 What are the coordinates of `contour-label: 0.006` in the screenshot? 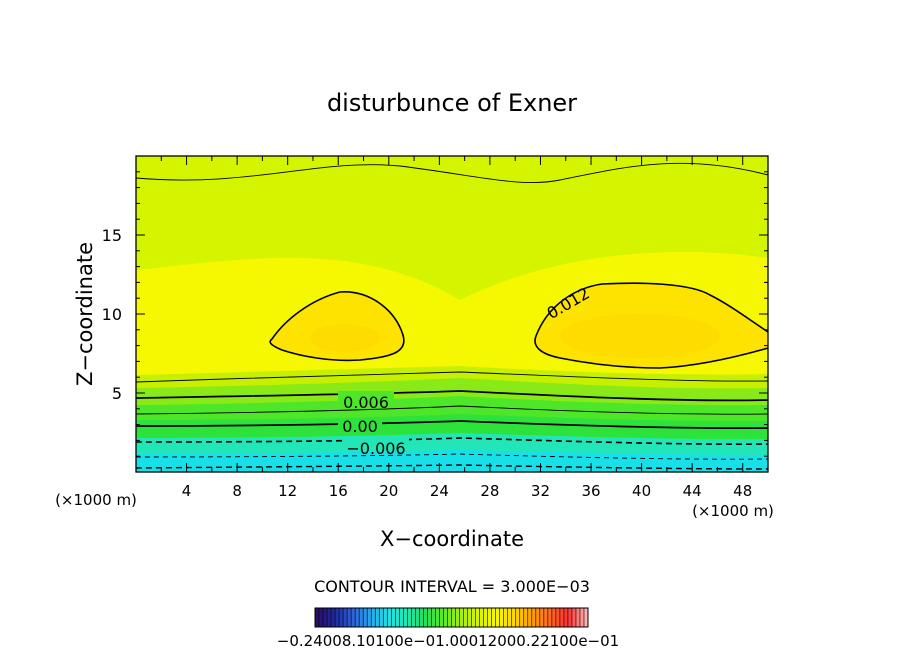 It's located at (366, 402).